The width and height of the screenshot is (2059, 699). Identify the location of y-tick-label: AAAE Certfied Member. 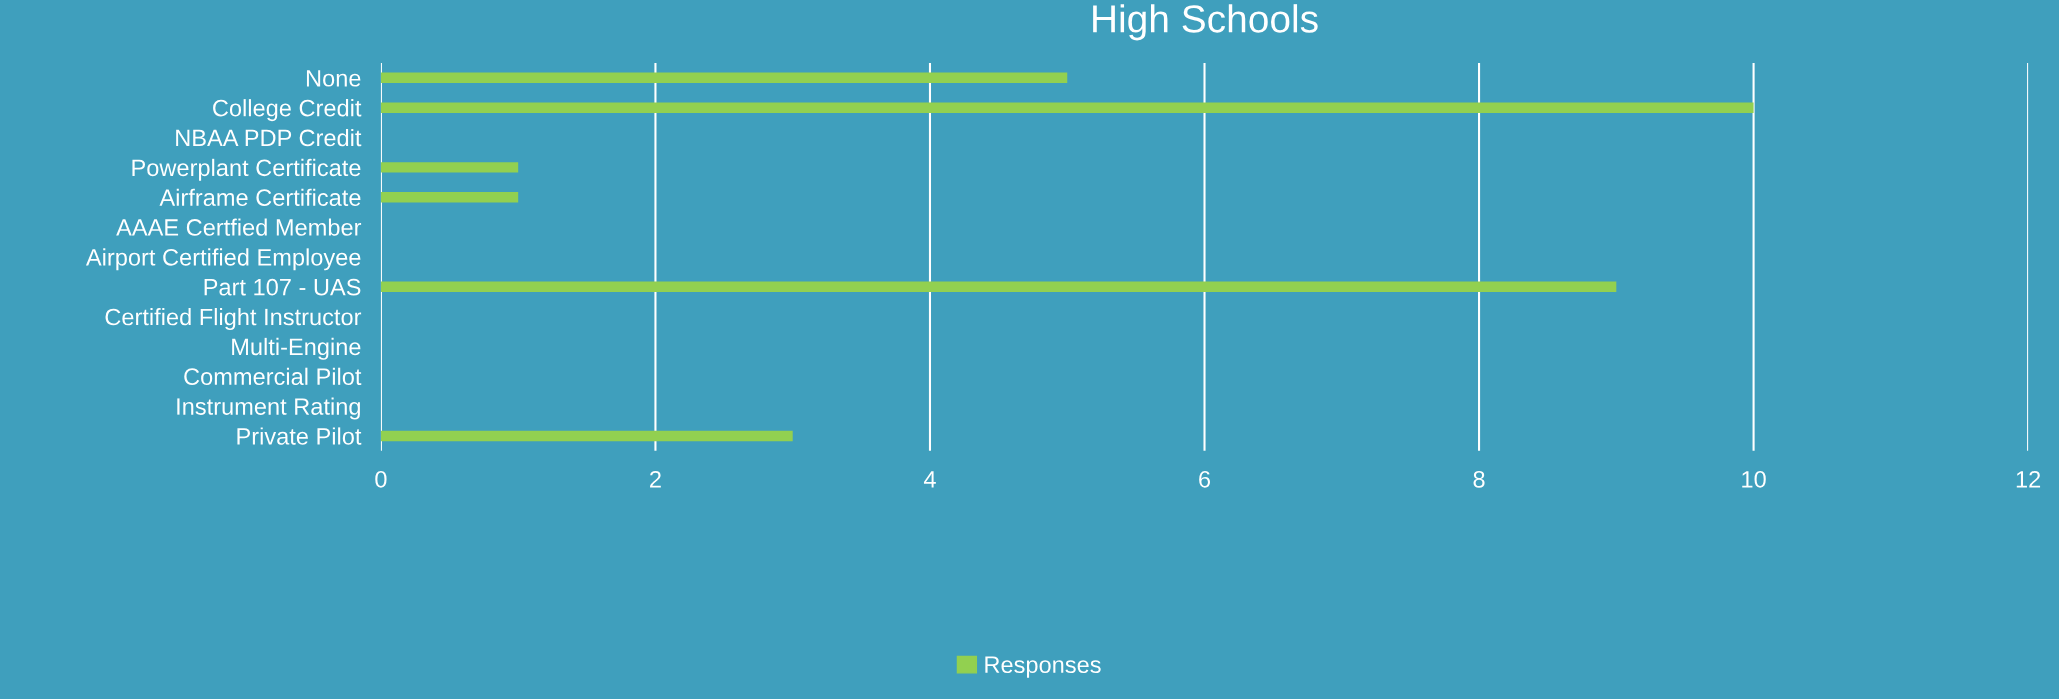
(239, 227).